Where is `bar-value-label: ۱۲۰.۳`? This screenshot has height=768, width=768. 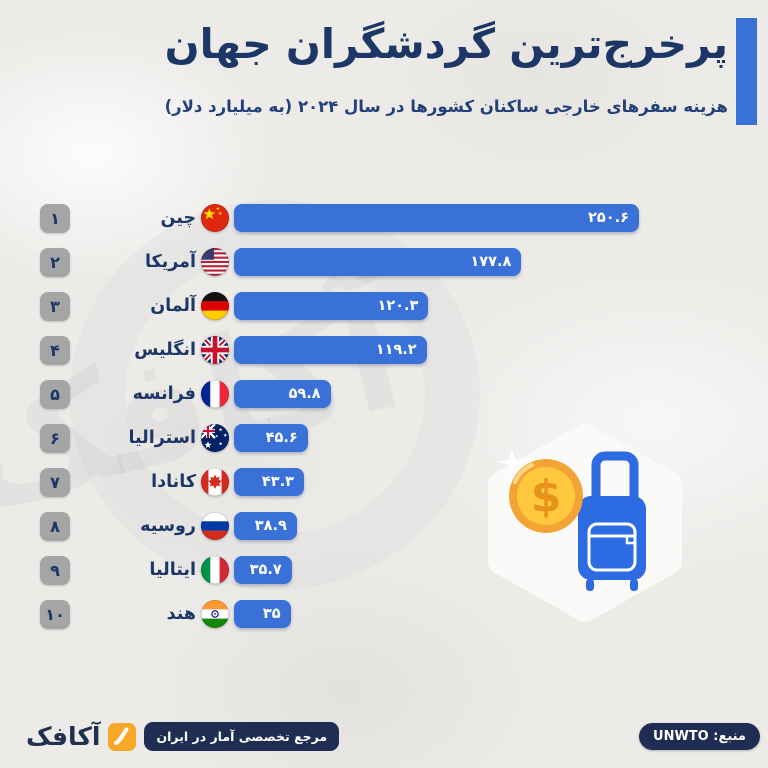 bar-value-label: ۱۲۰.۳ is located at coordinates (398, 306).